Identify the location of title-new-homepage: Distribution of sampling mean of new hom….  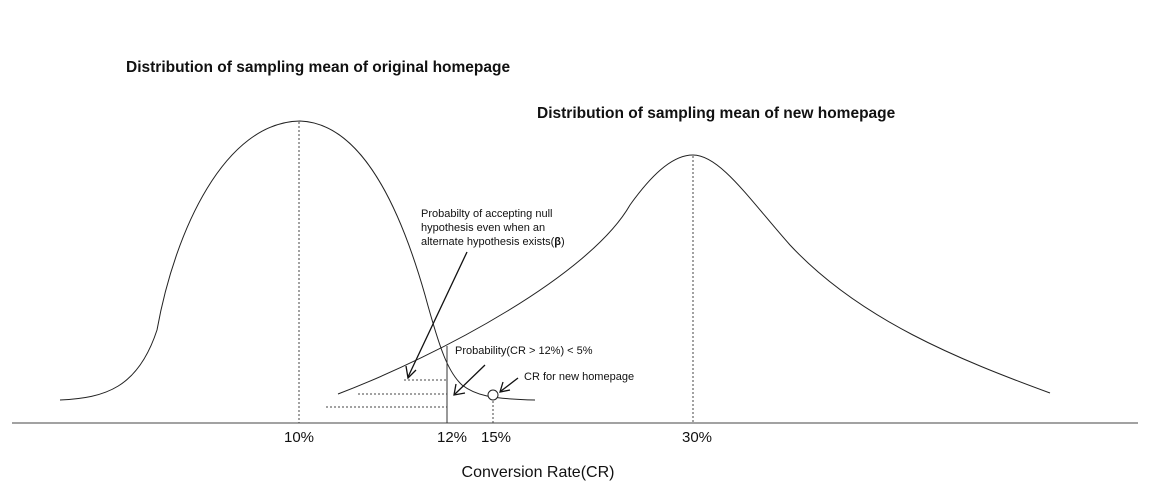
(716, 113).